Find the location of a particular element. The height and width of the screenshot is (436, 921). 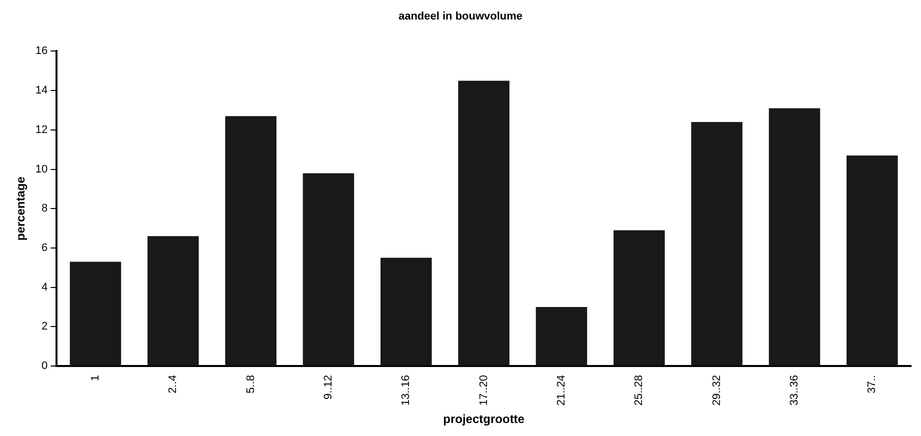

chart-title: aandeel in bouwvolume is located at coordinates (460, 16).